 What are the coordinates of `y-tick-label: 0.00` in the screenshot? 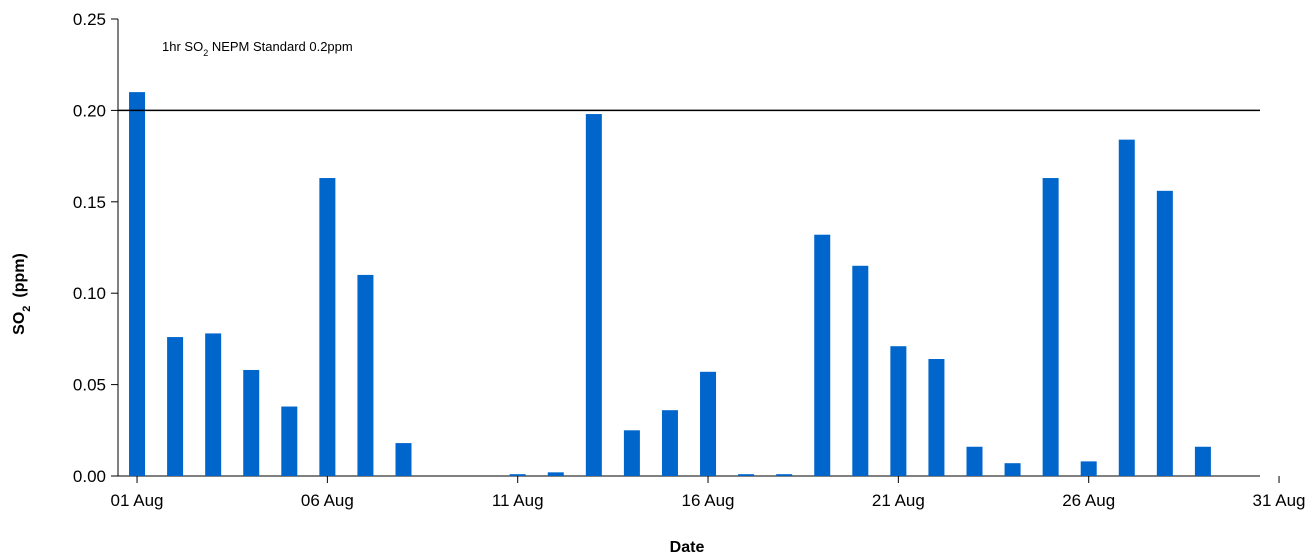 It's located at (89, 476).